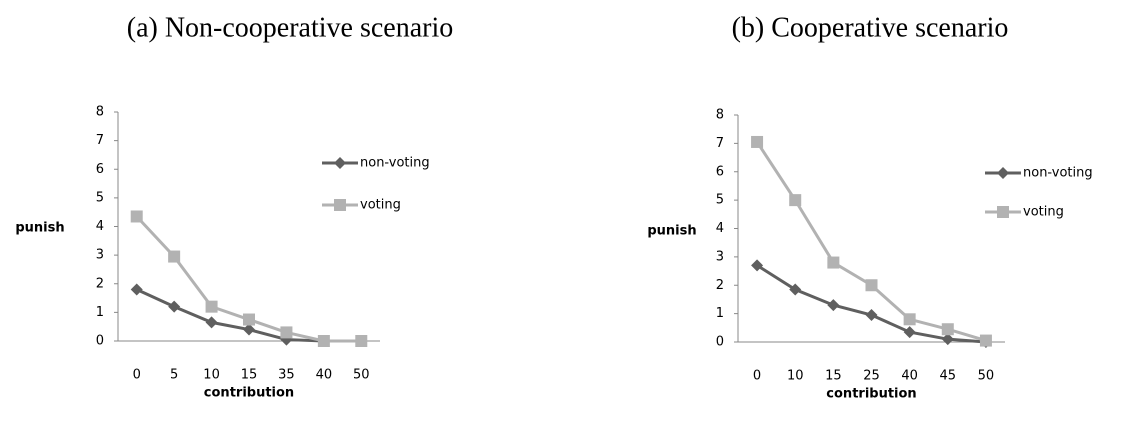  What do you see at coordinates (871, 376) in the screenshot?
I see `x-tick-label: 25` at bounding box center [871, 376].